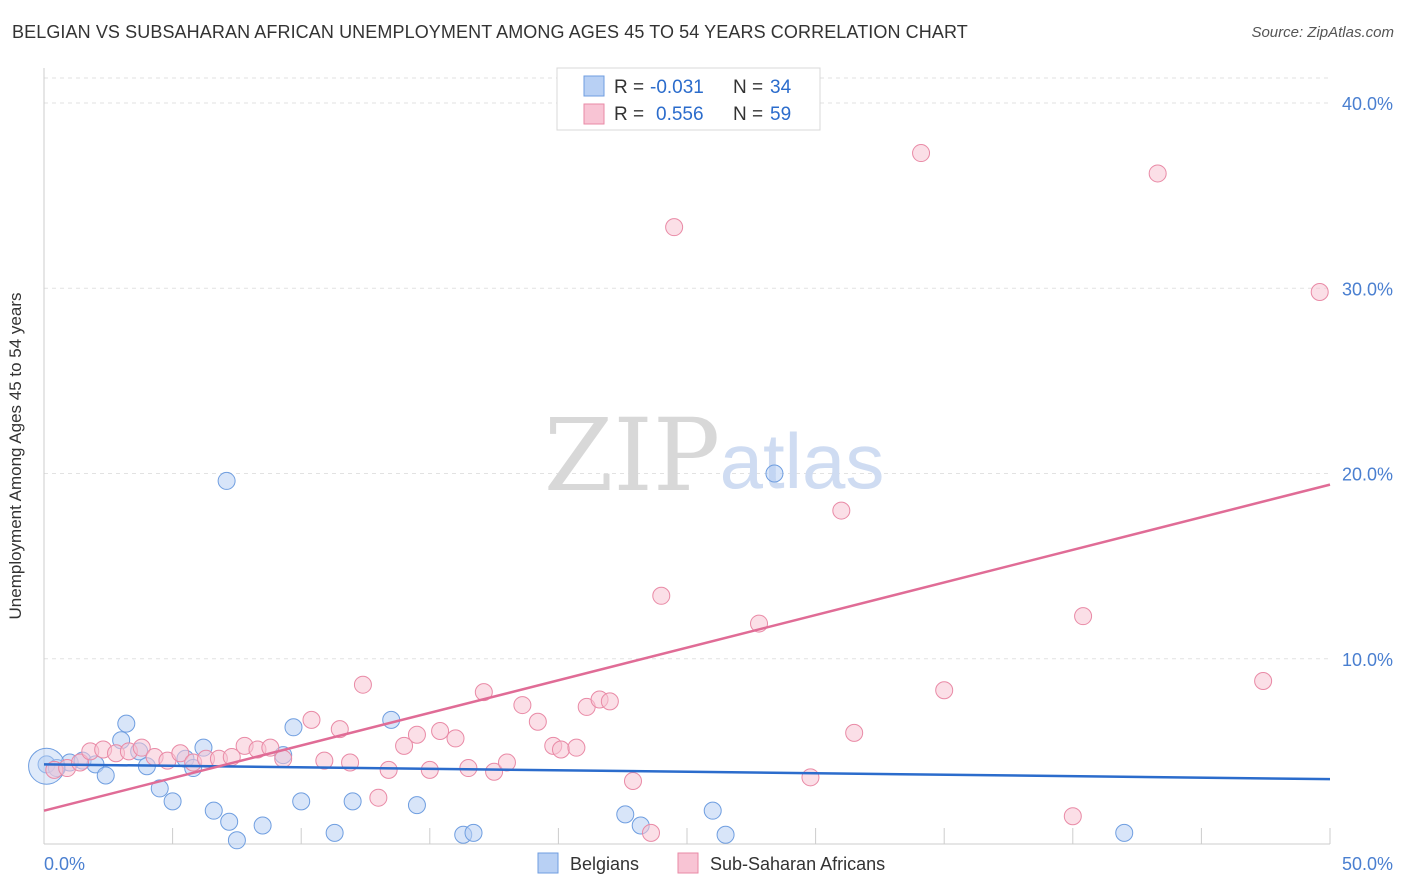 This screenshot has width=1406, height=892. What do you see at coordinates (1367, 289) in the screenshot?
I see `y-tick-label: 30.0%` at bounding box center [1367, 289].